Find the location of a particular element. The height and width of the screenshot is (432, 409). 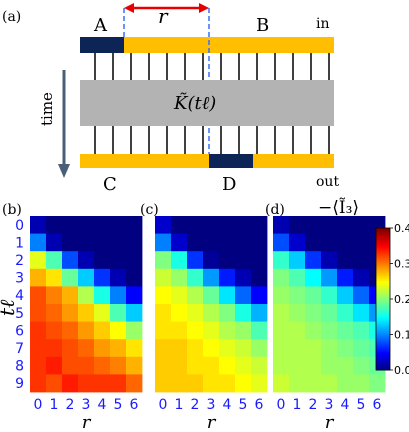

colorbar-tick-label: 0.3 is located at coordinates (401, 264).